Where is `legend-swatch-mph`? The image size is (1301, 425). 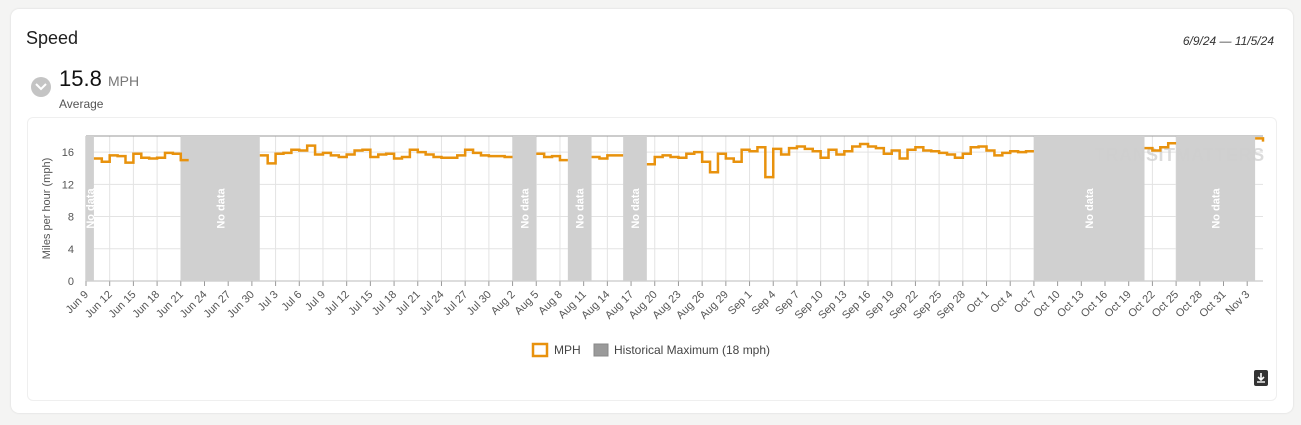 legend-swatch-mph is located at coordinates (540, 350).